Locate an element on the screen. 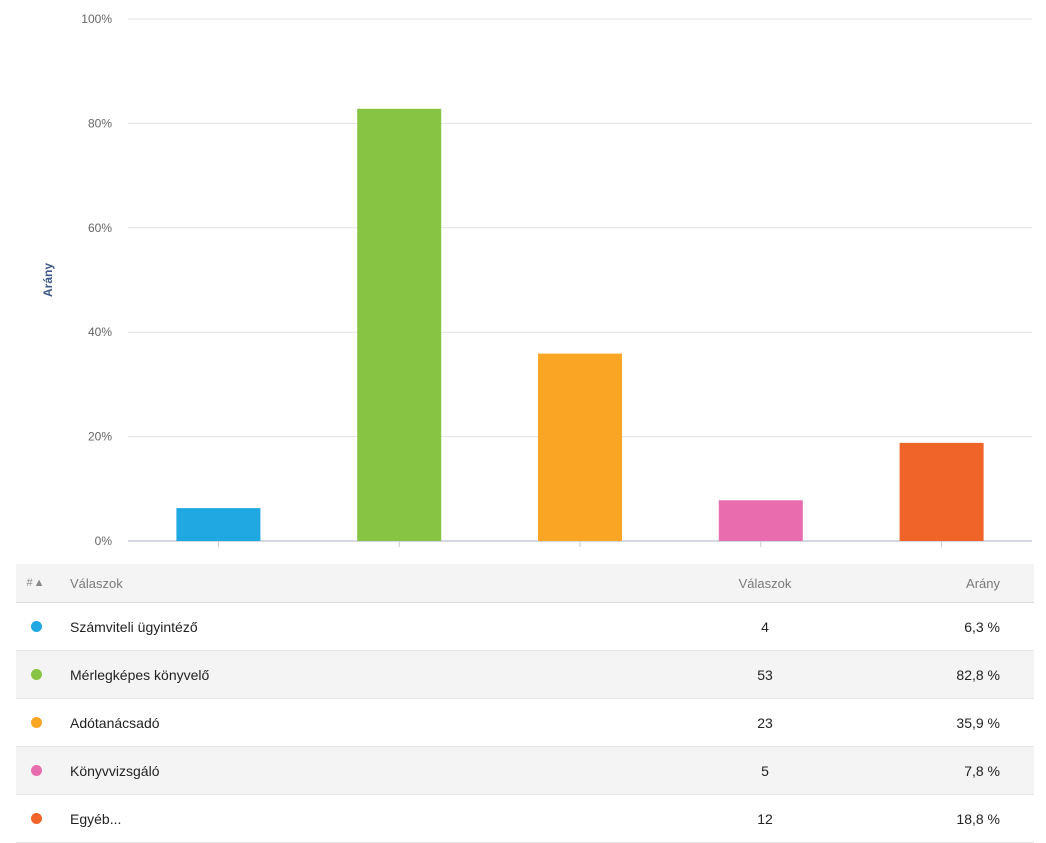 The width and height of the screenshot is (1046, 843). answer-count: 23 is located at coordinates (765, 722).